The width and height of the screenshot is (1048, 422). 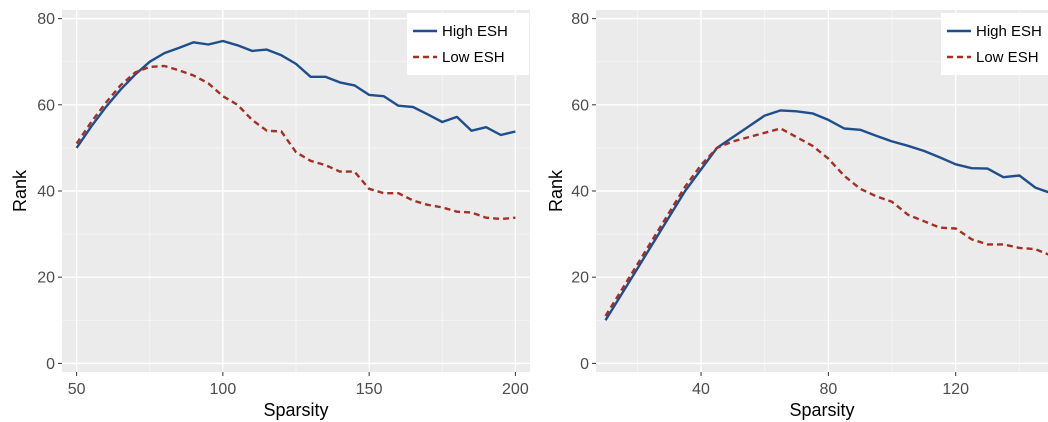 What do you see at coordinates (828, 389) in the screenshot?
I see `x-tick-label: 80` at bounding box center [828, 389].